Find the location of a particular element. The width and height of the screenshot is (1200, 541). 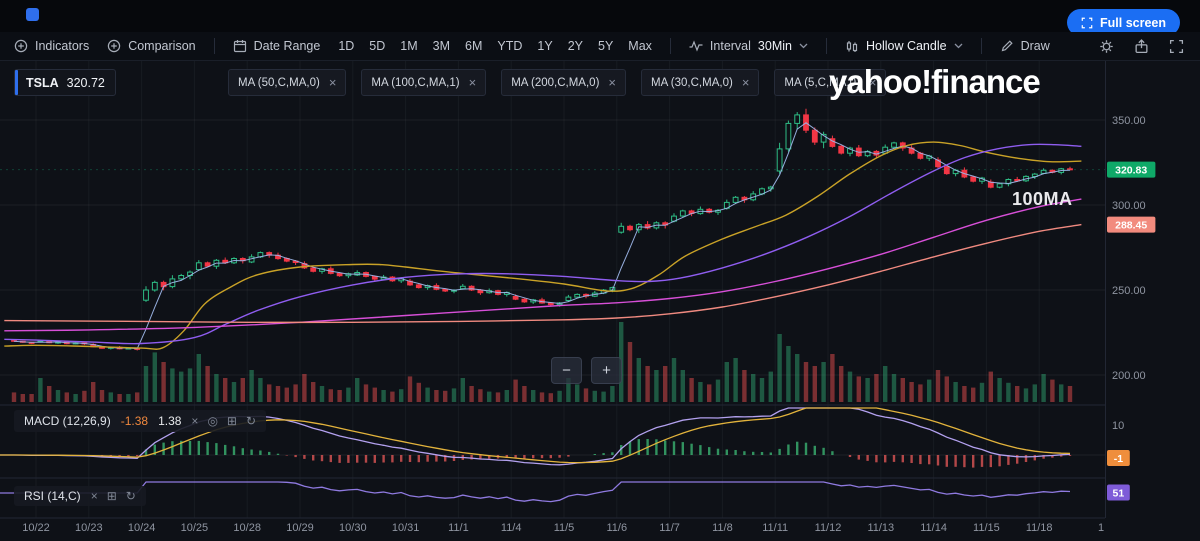

ma-tag-label: MA (30,C,MA,0) is located at coordinates (692, 82).